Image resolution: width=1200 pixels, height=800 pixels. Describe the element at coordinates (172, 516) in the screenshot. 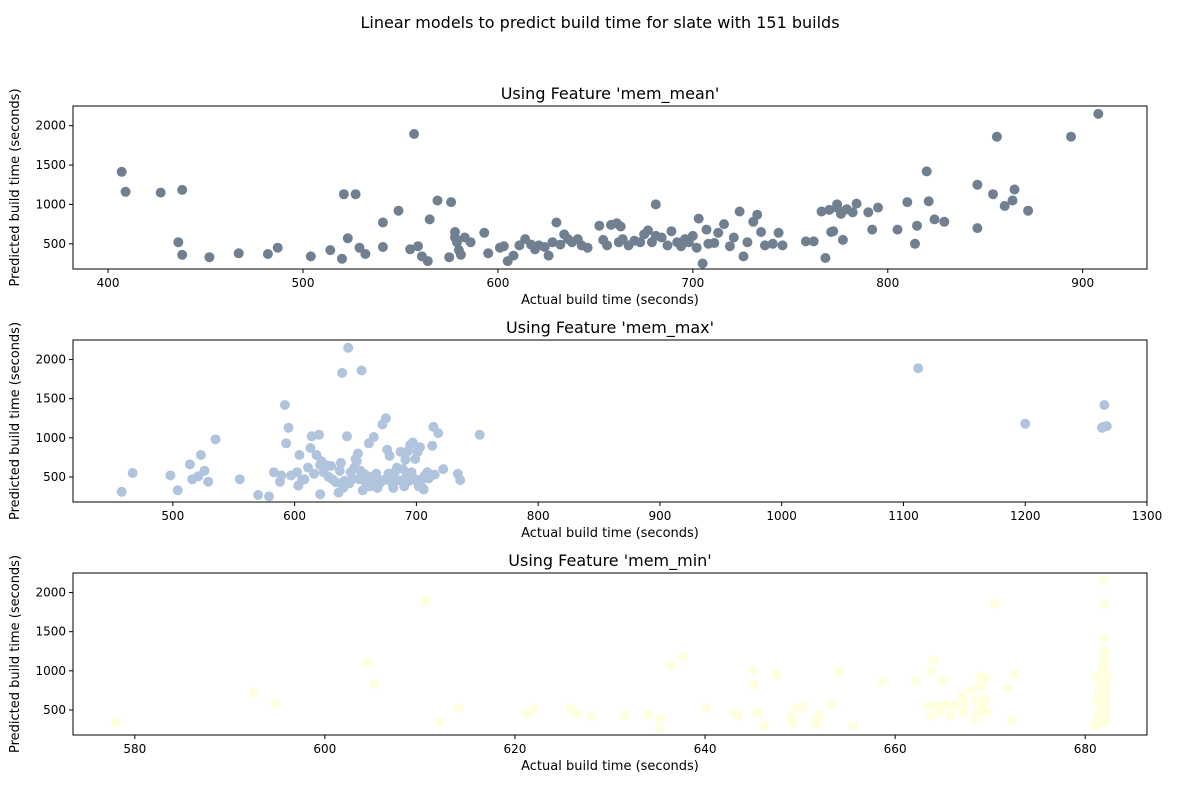

I see `x-tick-label: 500` at that location.